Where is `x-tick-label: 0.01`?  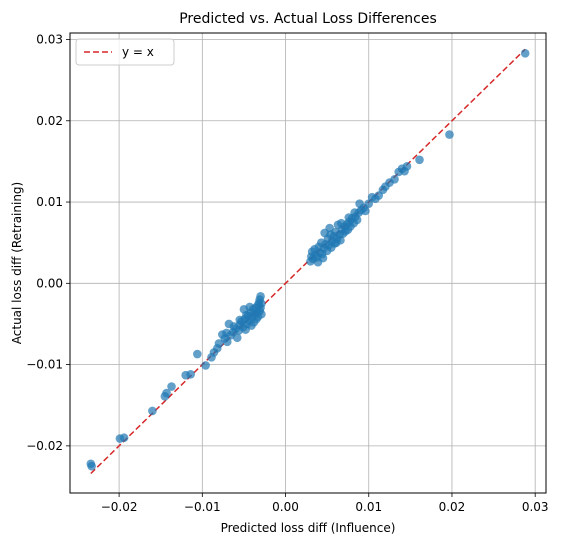
x-tick-label: 0.01 is located at coordinates (368, 507).